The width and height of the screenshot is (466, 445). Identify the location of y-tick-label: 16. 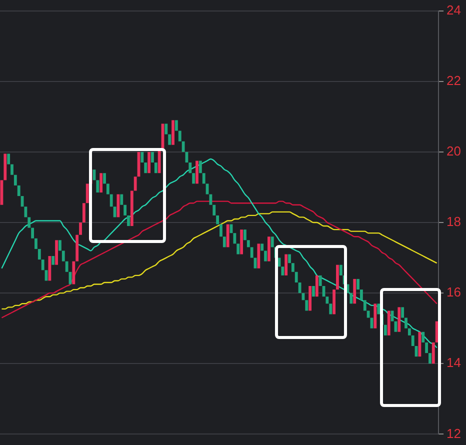
(454, 292).